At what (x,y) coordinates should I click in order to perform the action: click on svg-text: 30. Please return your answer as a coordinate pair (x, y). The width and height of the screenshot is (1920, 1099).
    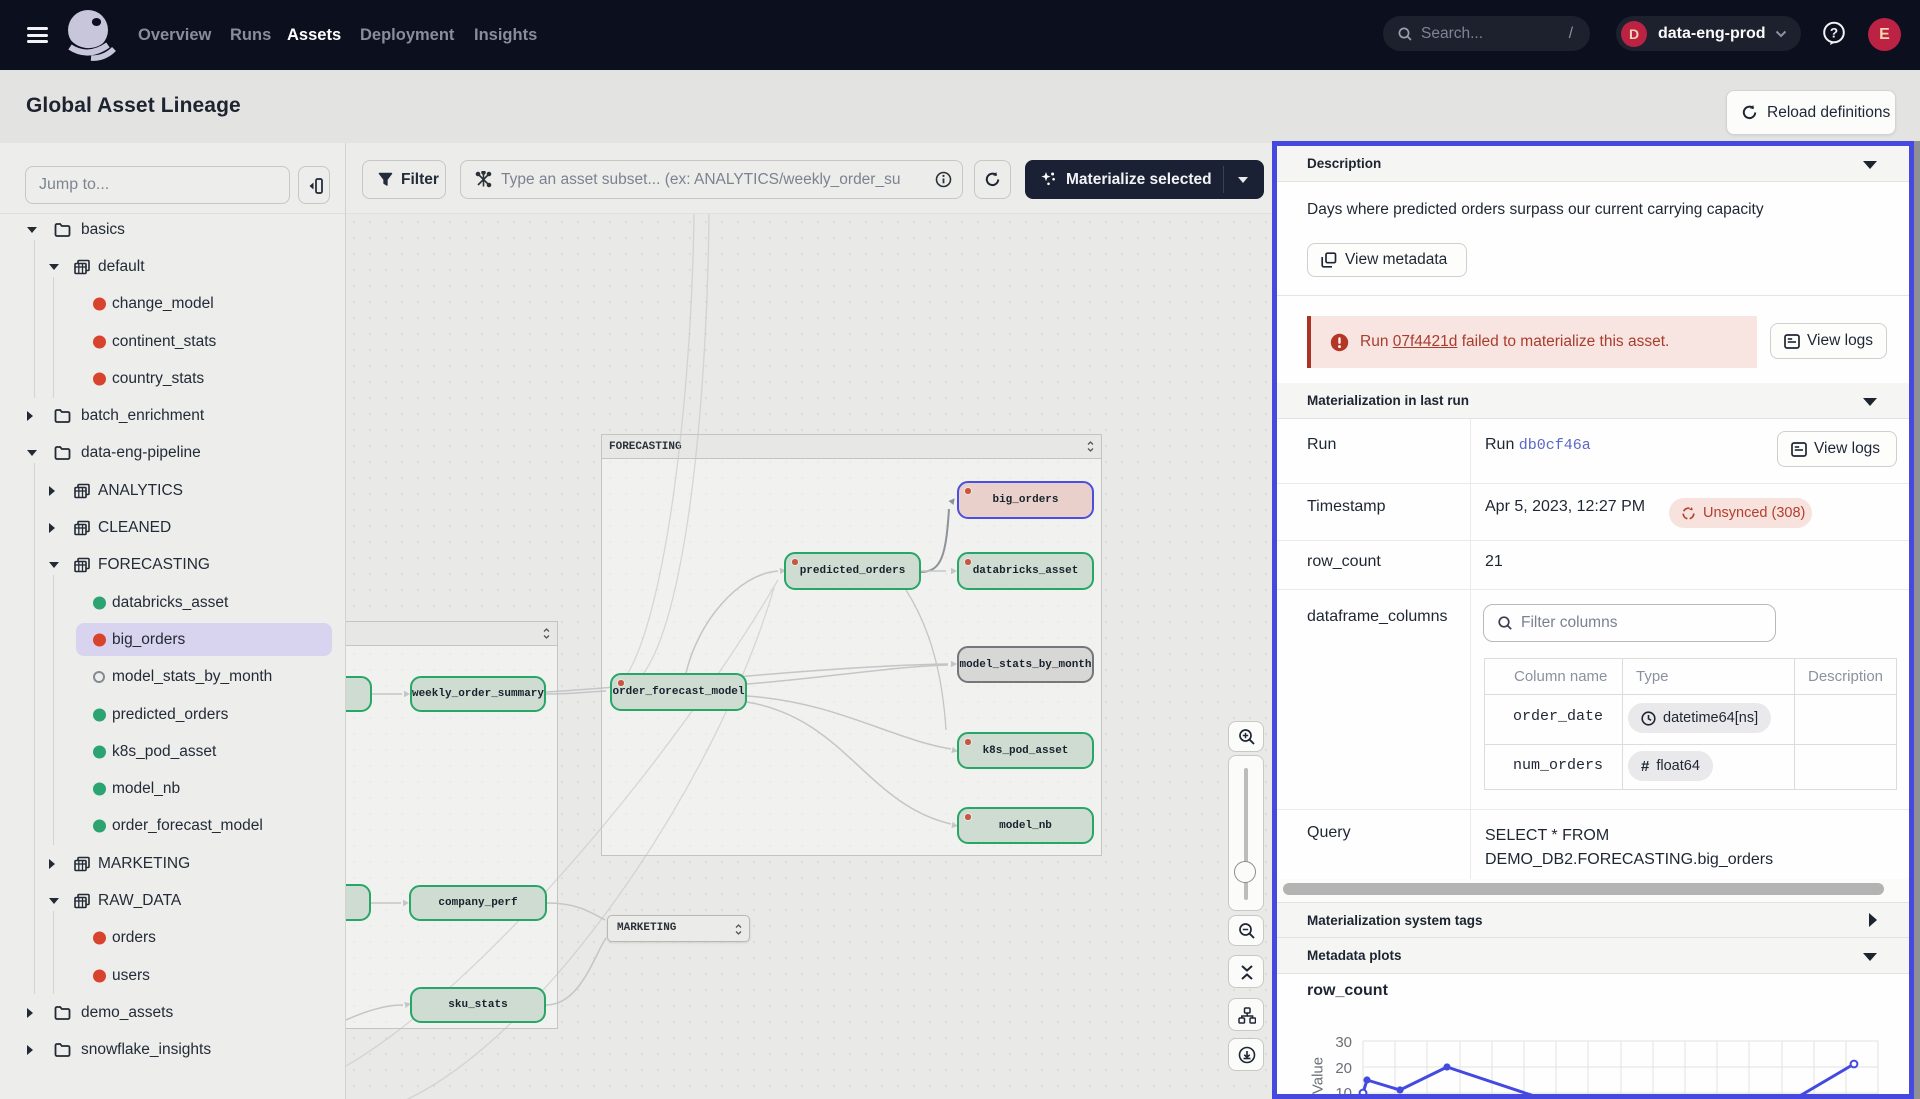
    Looking at the image, I should click on (1343, 1042).